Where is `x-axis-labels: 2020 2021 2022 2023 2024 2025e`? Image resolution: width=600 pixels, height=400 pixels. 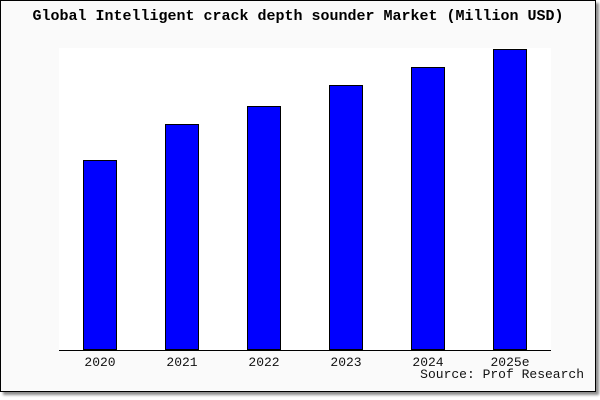
x-axis-labels: 2020 2021 2022 2023 2024 2025e is located at coordinates (305, 362).